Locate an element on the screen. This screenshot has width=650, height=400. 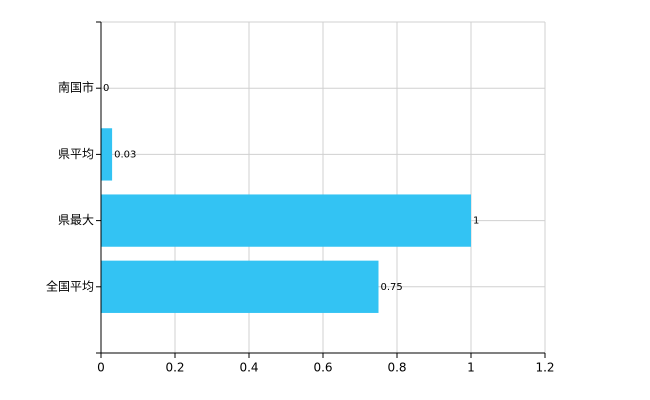
y-tick-label: 県平均 is located at coordinates (76, 154).